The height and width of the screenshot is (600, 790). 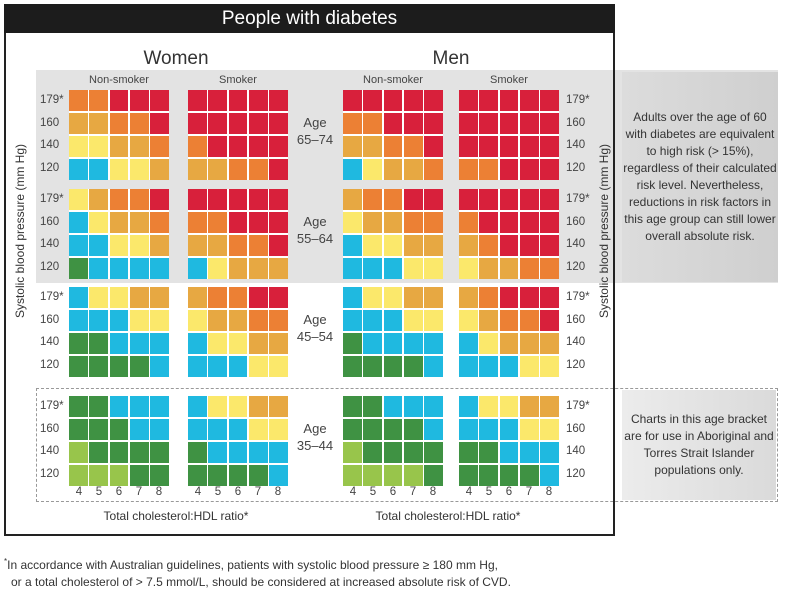 I want to click on y-axis-label-right: Systolic blood pressure (mm Hg), so click(x=604, y=231).